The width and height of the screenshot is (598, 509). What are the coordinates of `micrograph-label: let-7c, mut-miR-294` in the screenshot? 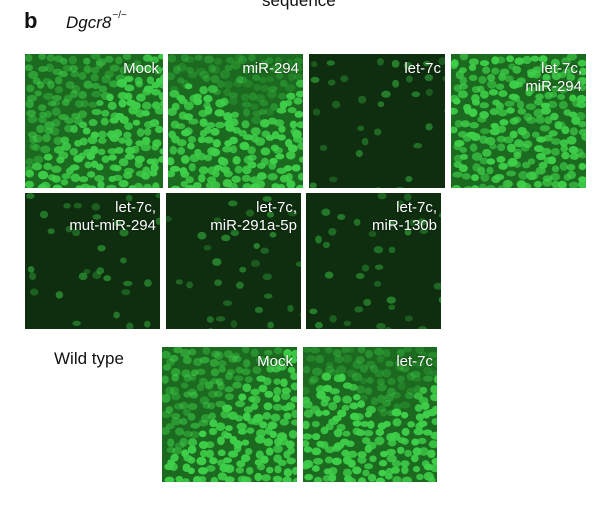 It's located at (112, 216).